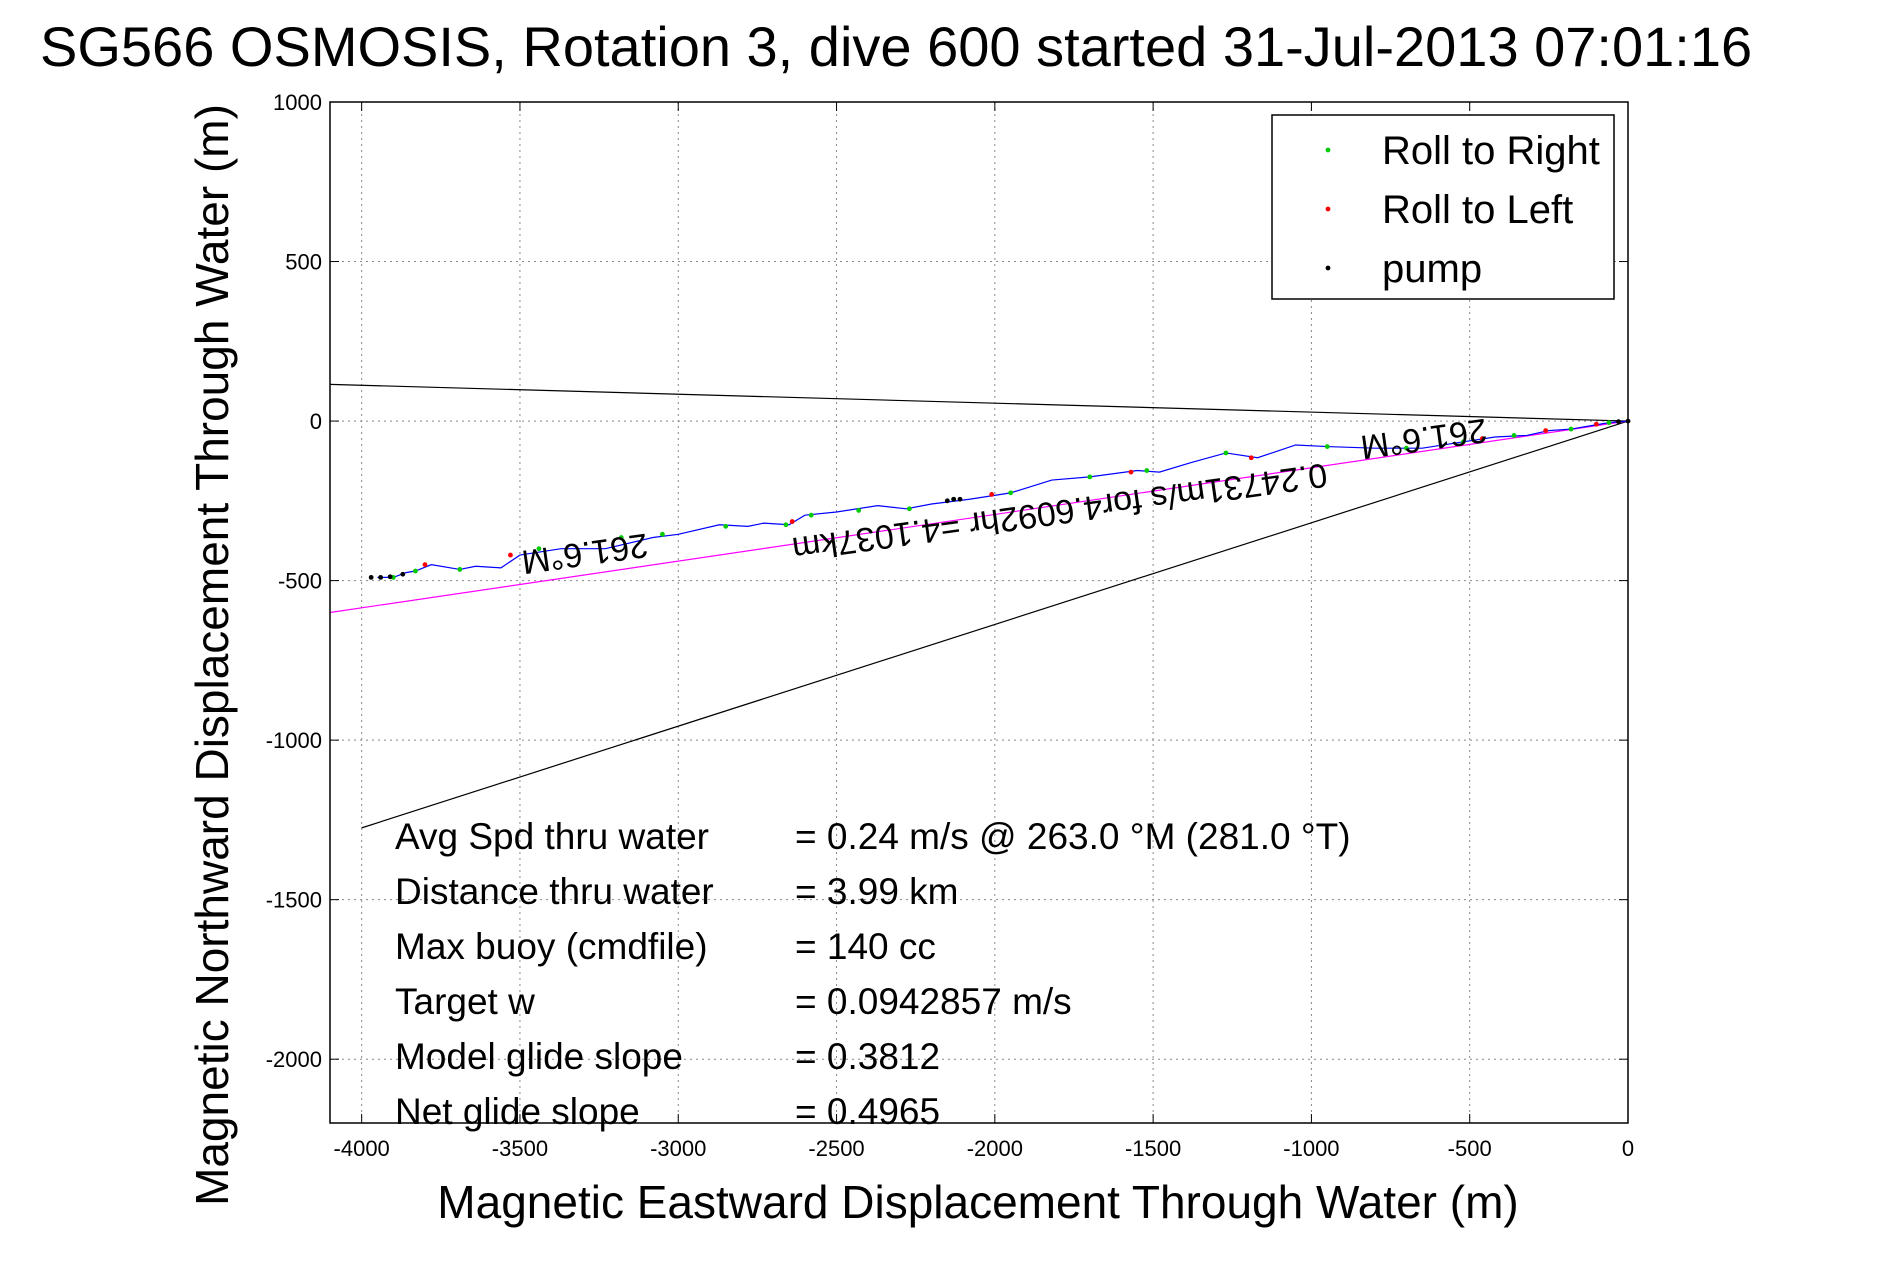  Describe the element at coordinates (1432, 269) in the screenshot. I see `legend-label: pump` at that location.